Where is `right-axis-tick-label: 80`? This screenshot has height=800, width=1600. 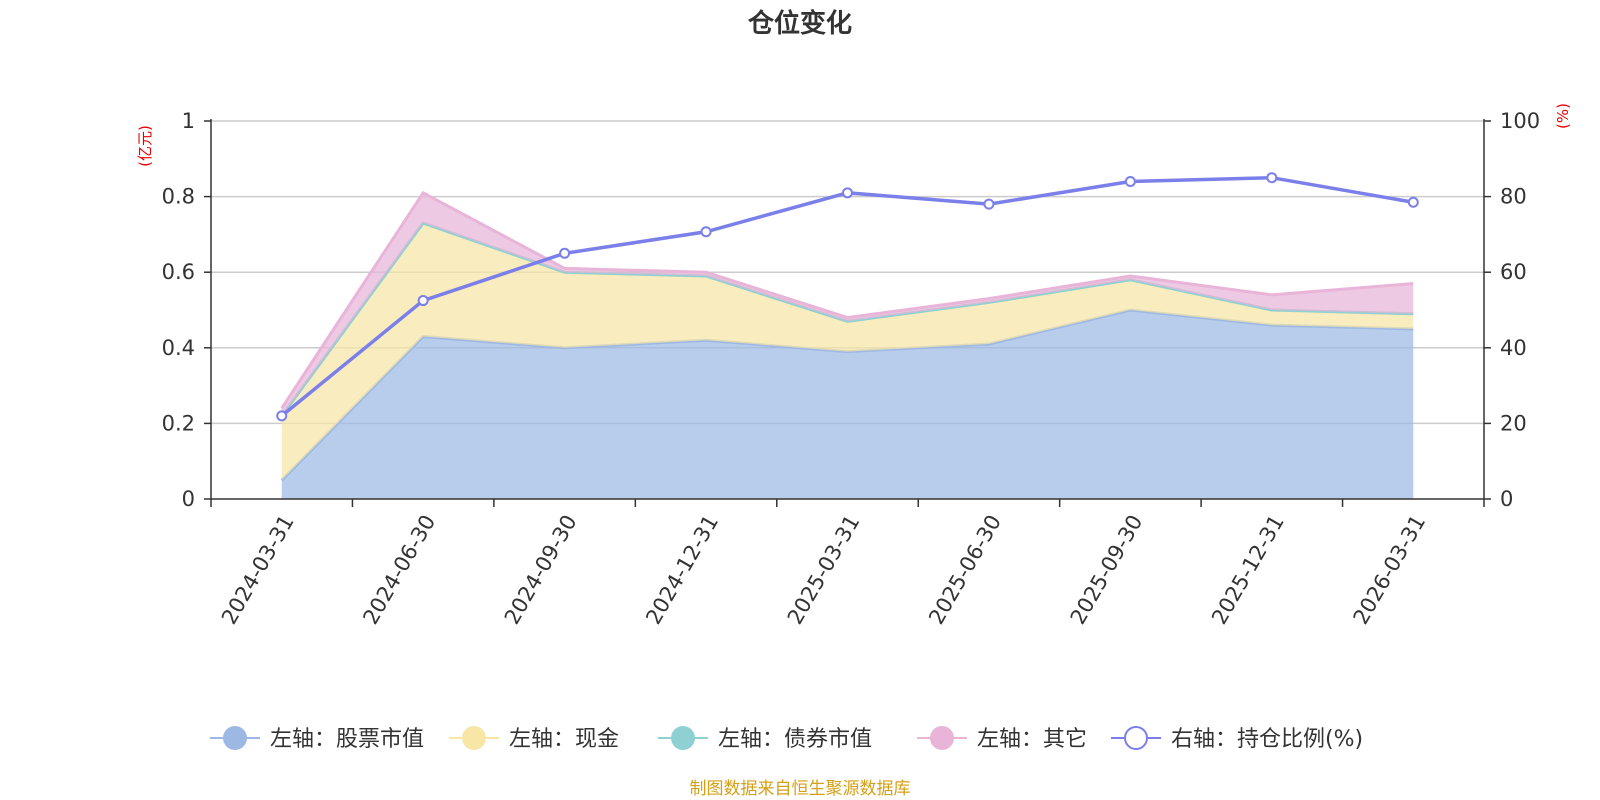
right-axis-tick-label: 80 is located at coordinates (1513, 197).